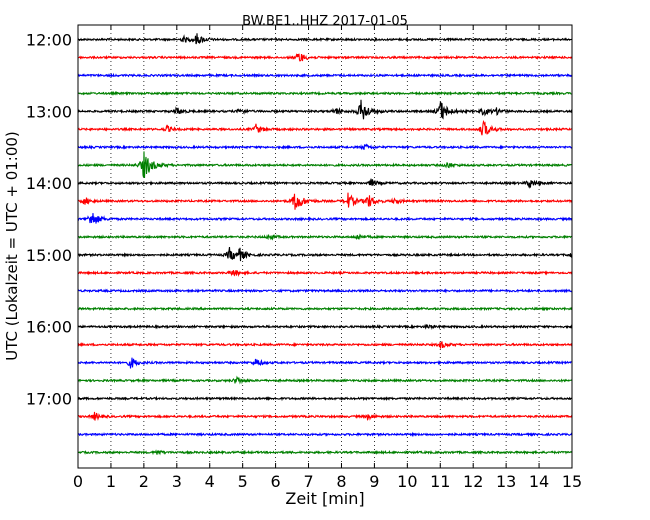 The image size is (650, 520). What do you see at coordinates (210, 481) in the screenshot?
I see `x-tick-label: 4` at bounding box center [210, 481].